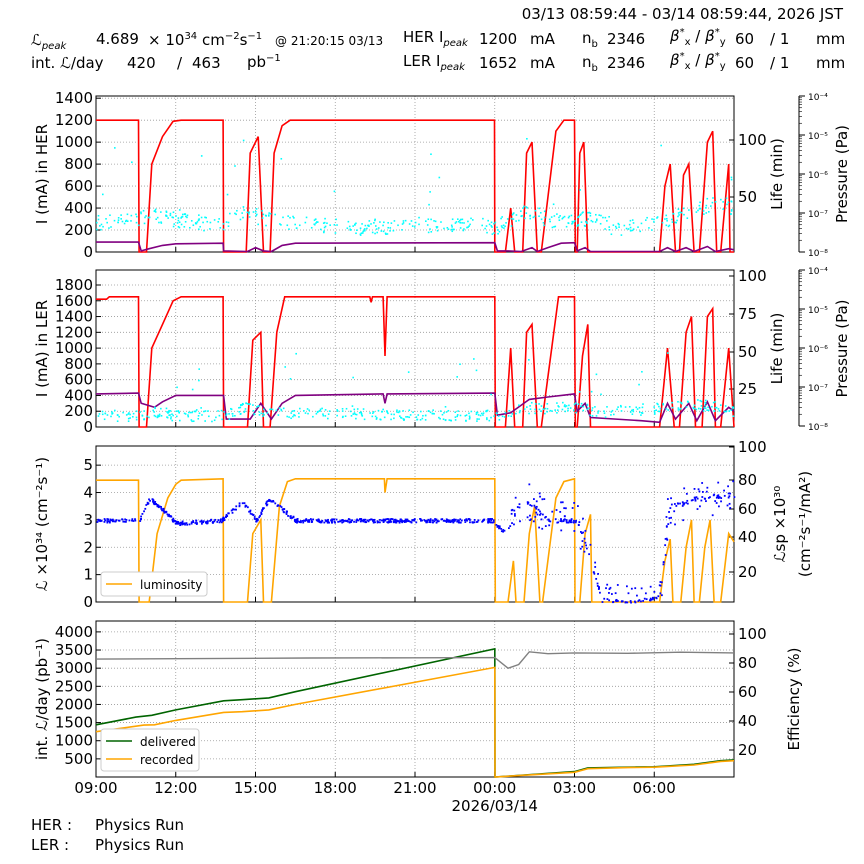 The height and width of the screenshot is (864, 864). Describe the element at coordinates (67, 63) in the screenshot. I see `int-label: int. ℒ/day` at that location.